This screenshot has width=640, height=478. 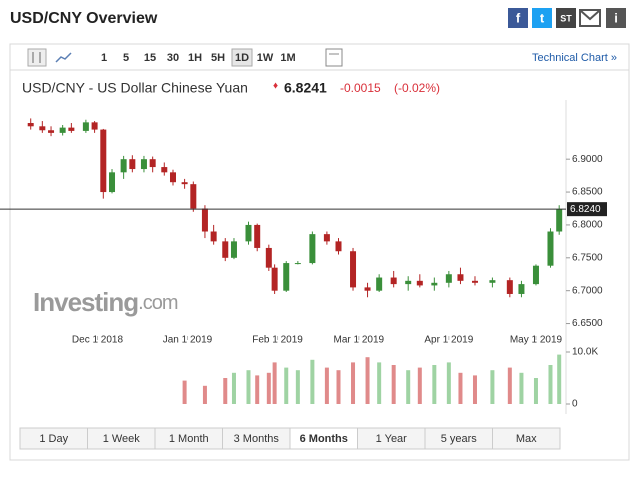 What do you see at coordinates (122, 439) in the screenshot?
I see `range-tab-label: 1 Week` at bounding box center [122, 439].